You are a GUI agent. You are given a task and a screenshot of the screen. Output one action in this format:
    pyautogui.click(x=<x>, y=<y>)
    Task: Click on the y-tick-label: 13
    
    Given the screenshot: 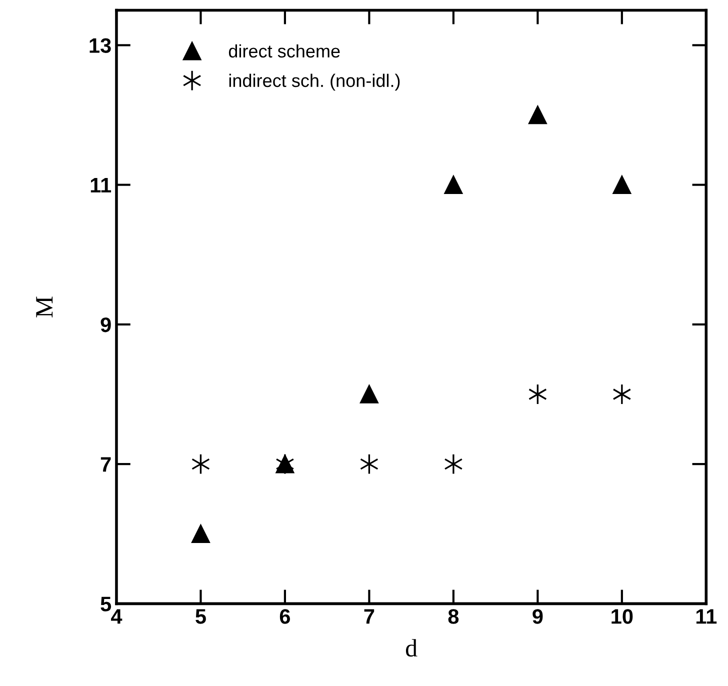 What is the action you would take?
    pyautogui.click(x=100, y=45)
    